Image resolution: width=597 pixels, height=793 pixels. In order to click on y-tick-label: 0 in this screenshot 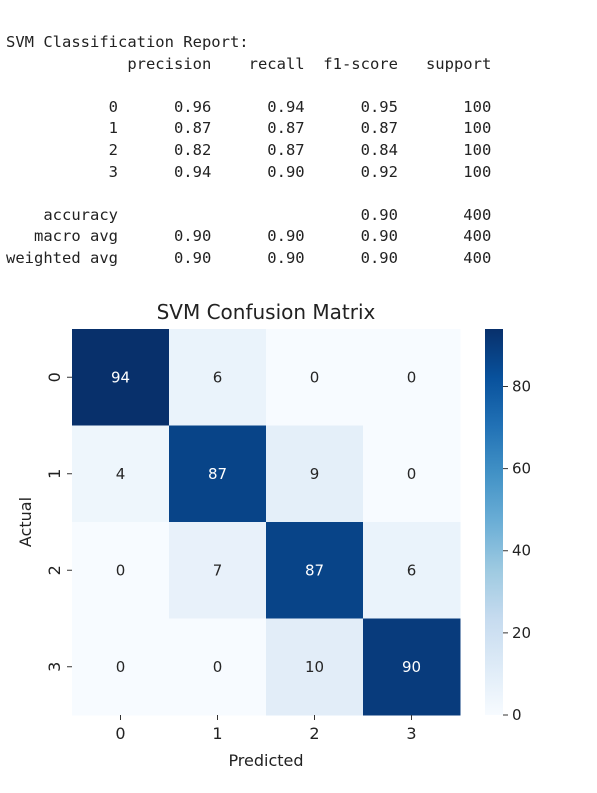, I will do `click(54, 377)`.